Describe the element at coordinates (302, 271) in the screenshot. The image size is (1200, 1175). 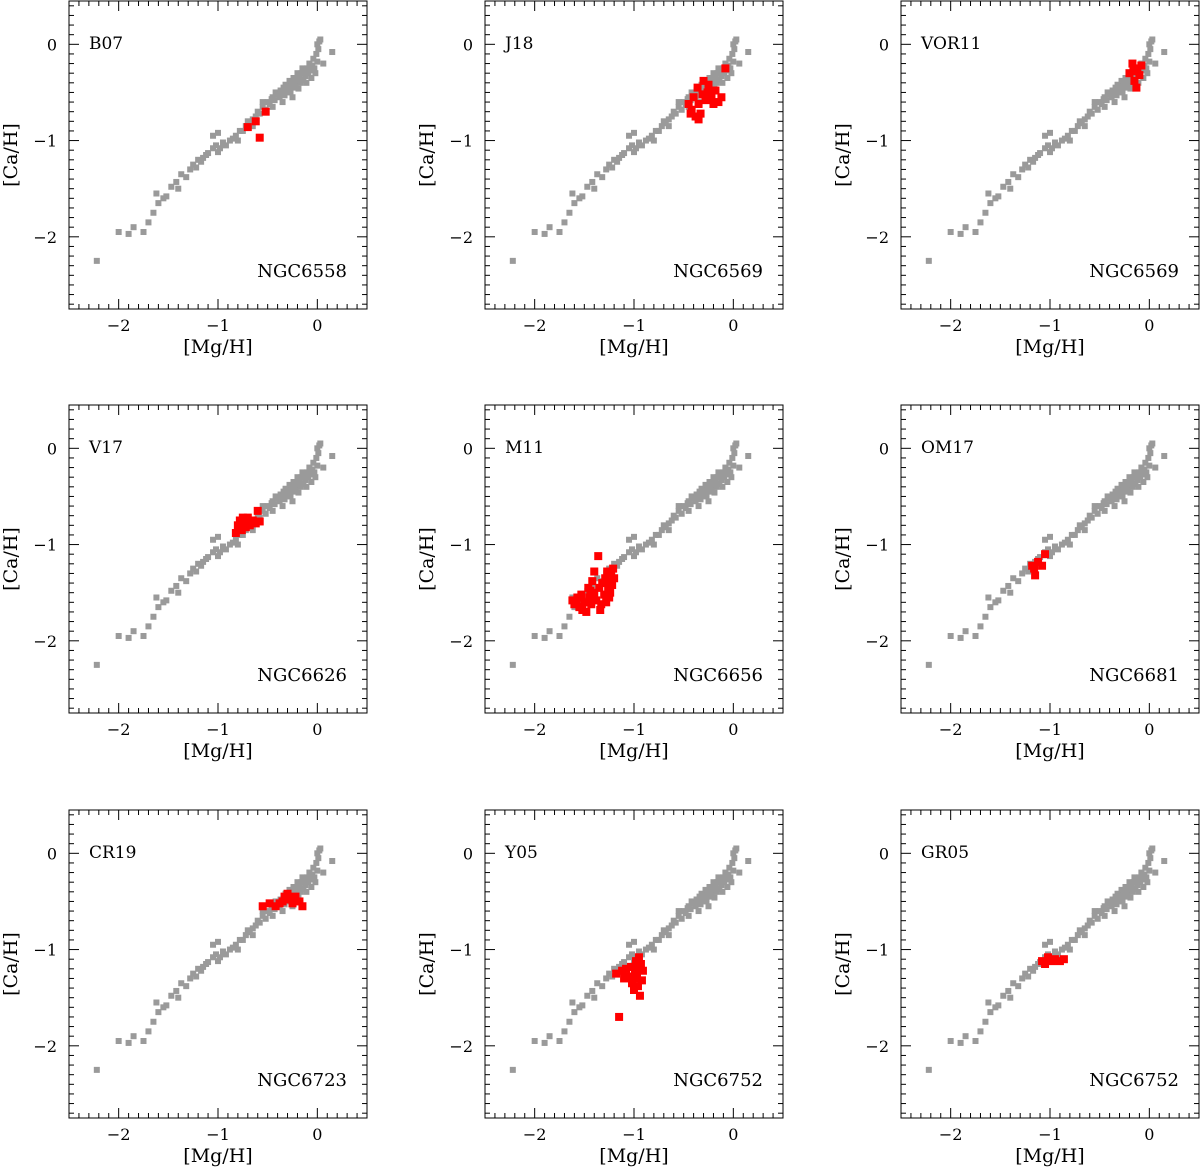
I see `cluster-label: NGC6558` at that location.